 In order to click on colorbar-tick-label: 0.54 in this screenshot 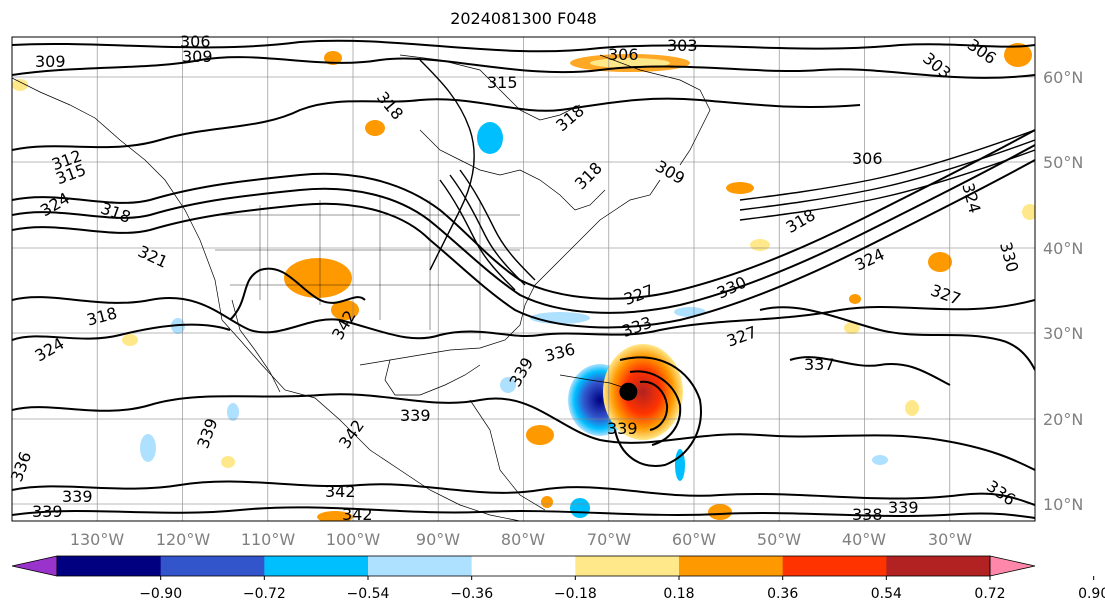, I will do `click(886, 594)`.